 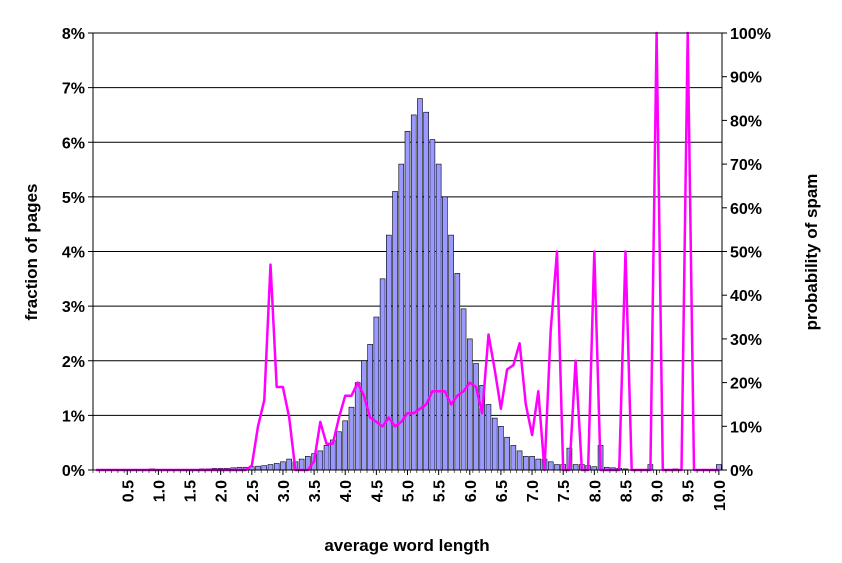 I want to click on x-tick-label: 6.5, so click(x=502, y=491).